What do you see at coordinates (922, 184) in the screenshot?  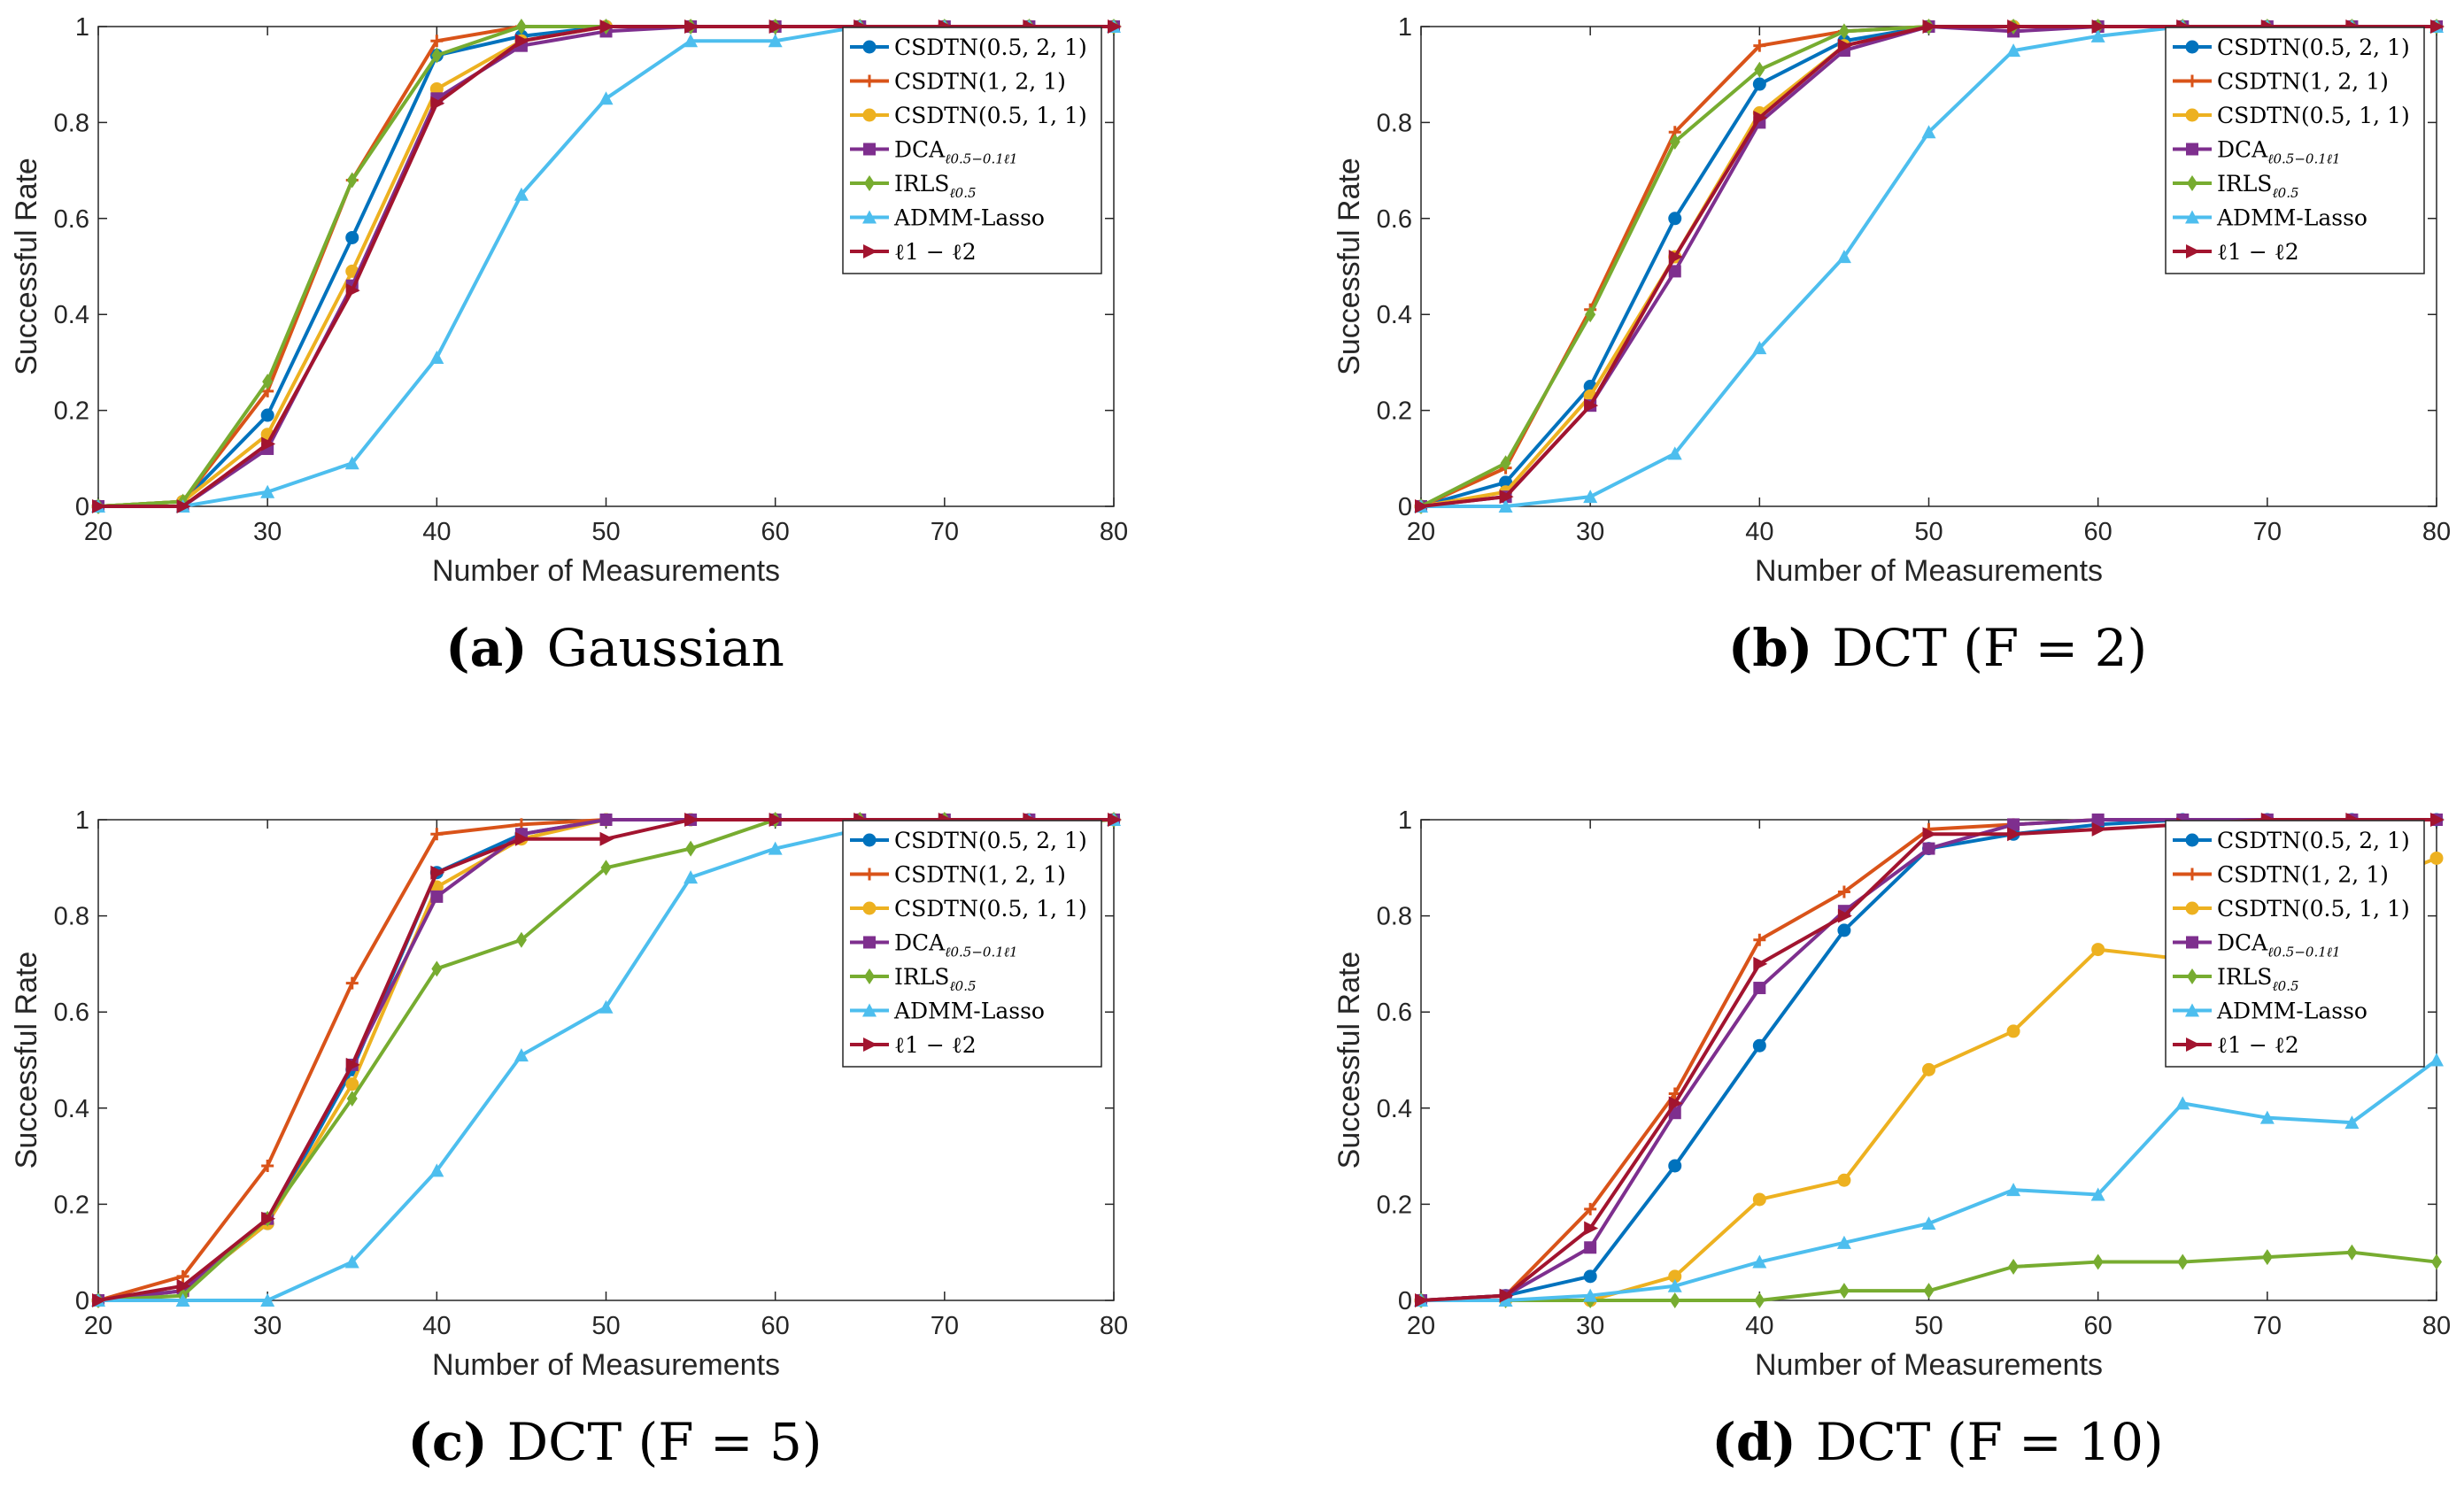 I see `legend-label-text: IRLS` at bounding box center [922, 184].